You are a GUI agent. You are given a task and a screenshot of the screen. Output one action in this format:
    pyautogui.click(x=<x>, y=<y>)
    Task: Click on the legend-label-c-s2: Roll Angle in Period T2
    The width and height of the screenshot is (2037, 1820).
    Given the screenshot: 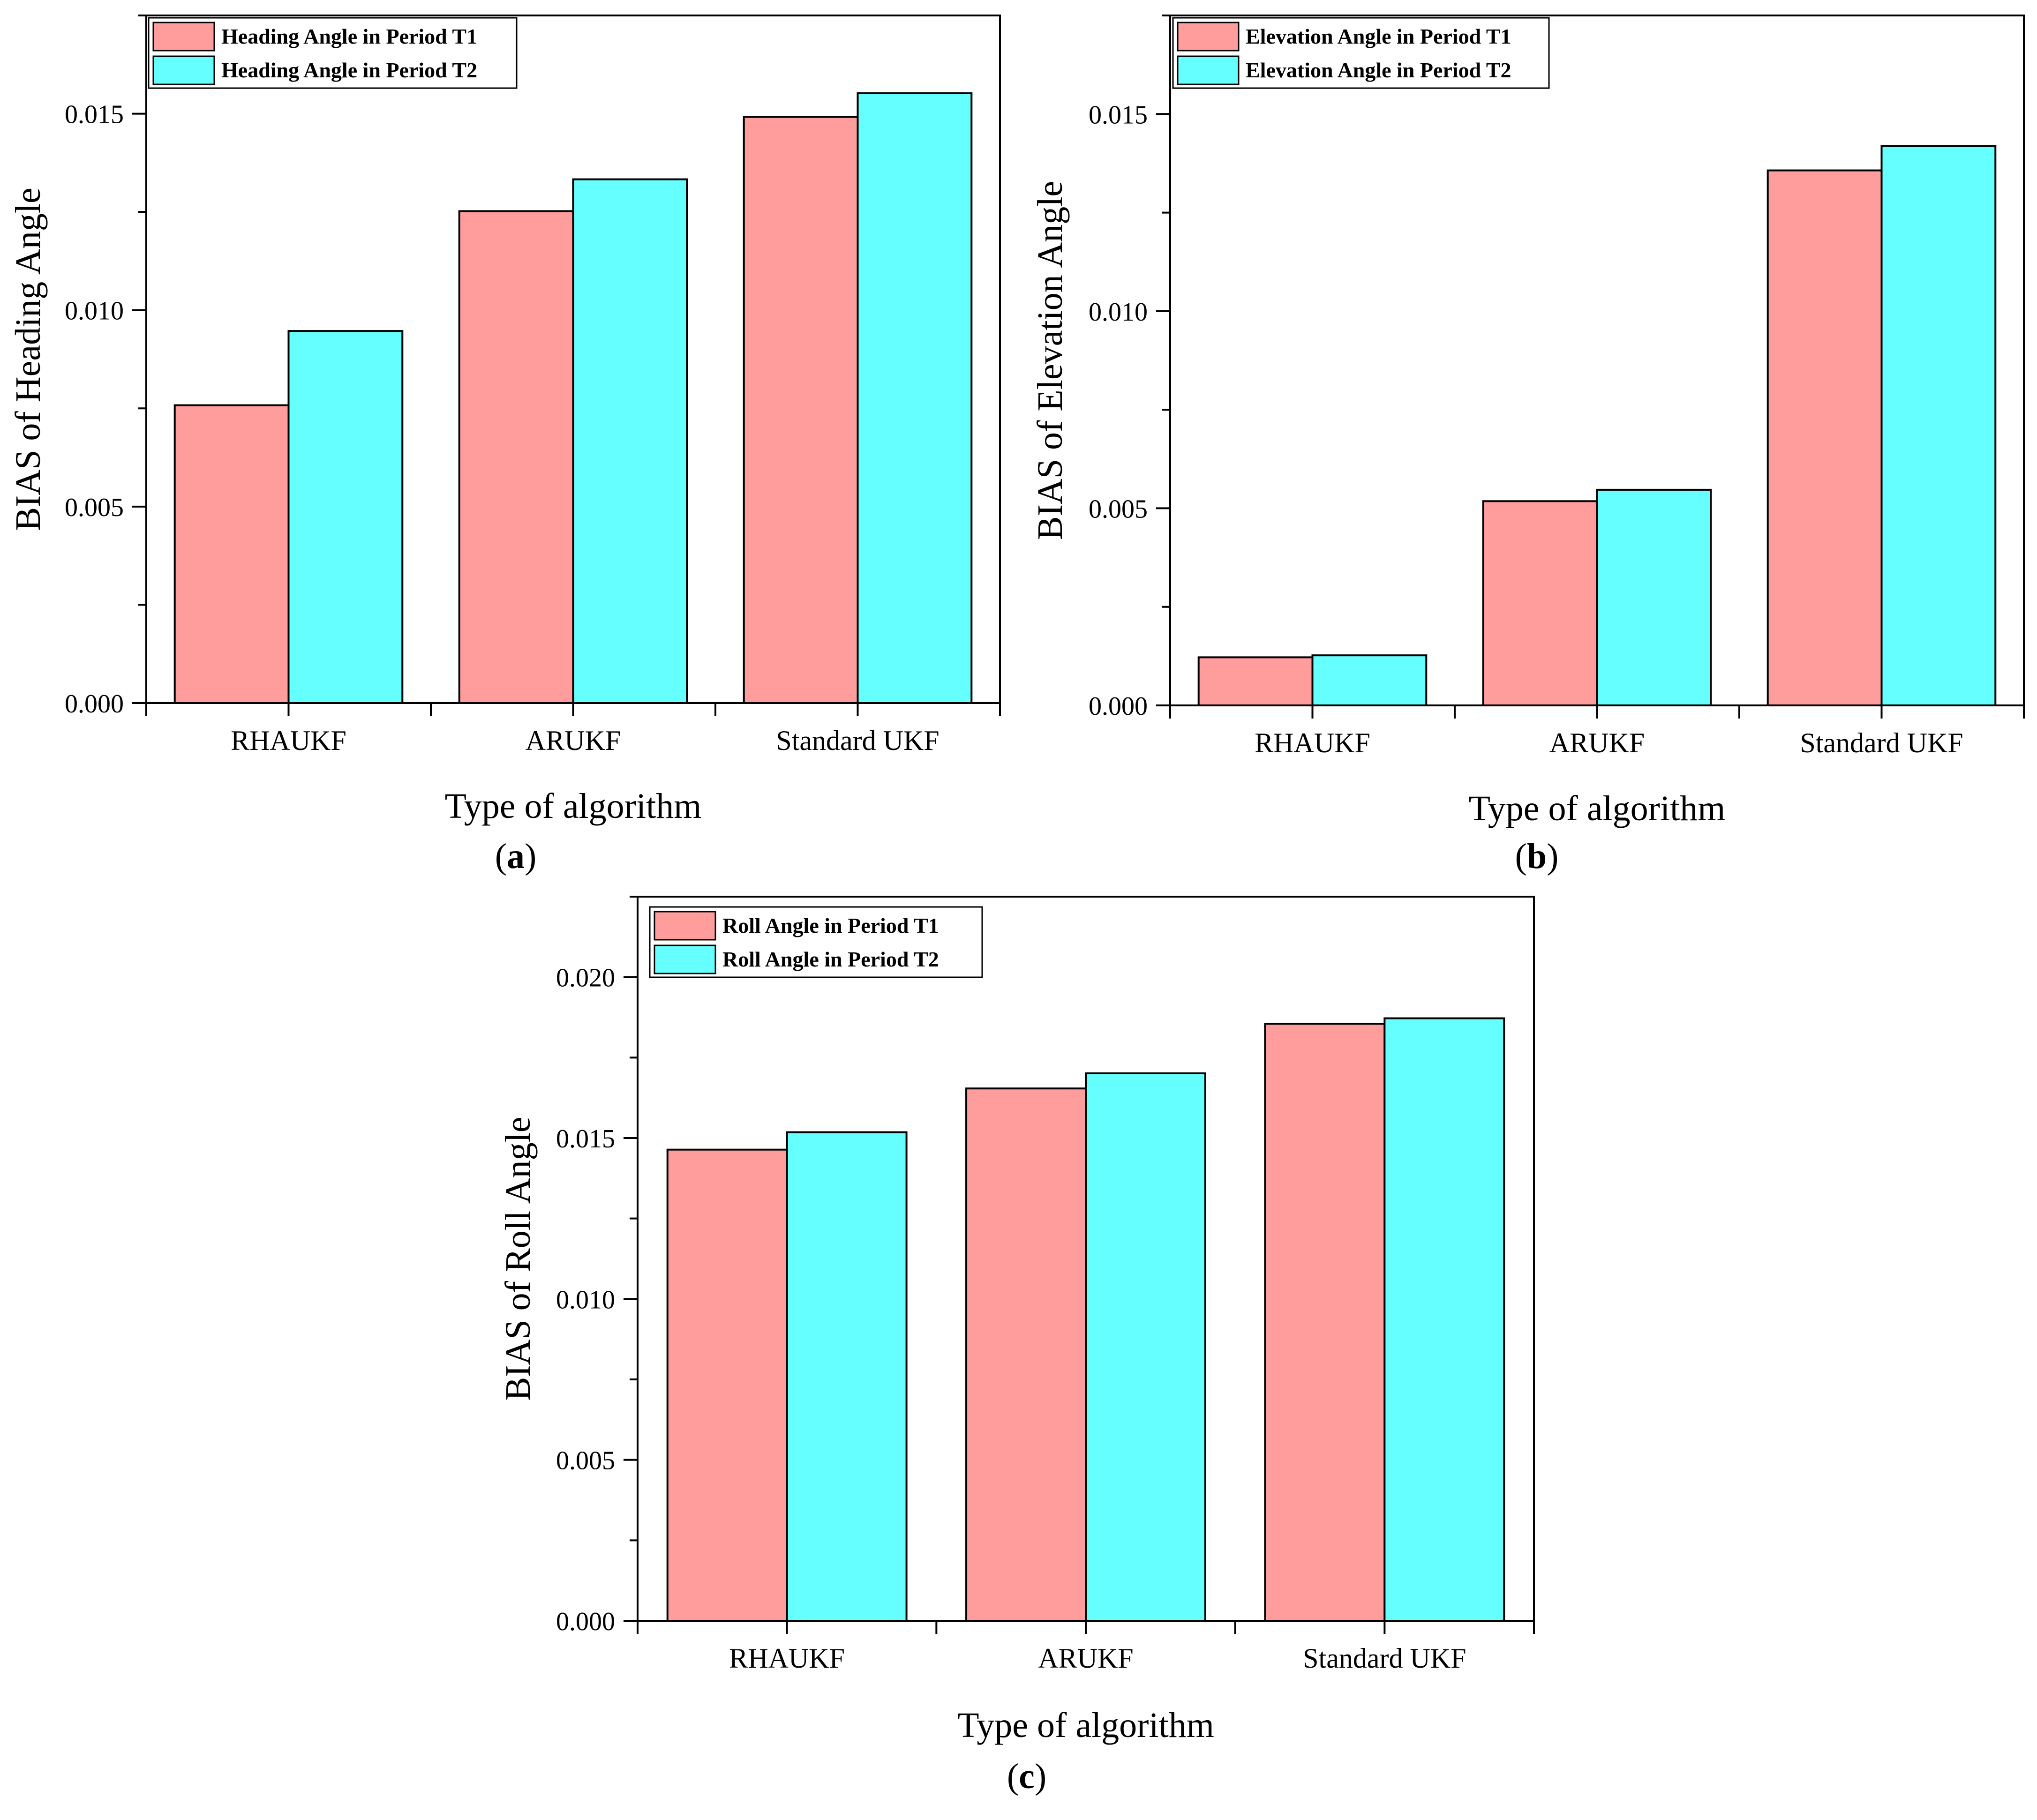 What is the action you would take?
    pyautogui.click(x=830, y=959)
    